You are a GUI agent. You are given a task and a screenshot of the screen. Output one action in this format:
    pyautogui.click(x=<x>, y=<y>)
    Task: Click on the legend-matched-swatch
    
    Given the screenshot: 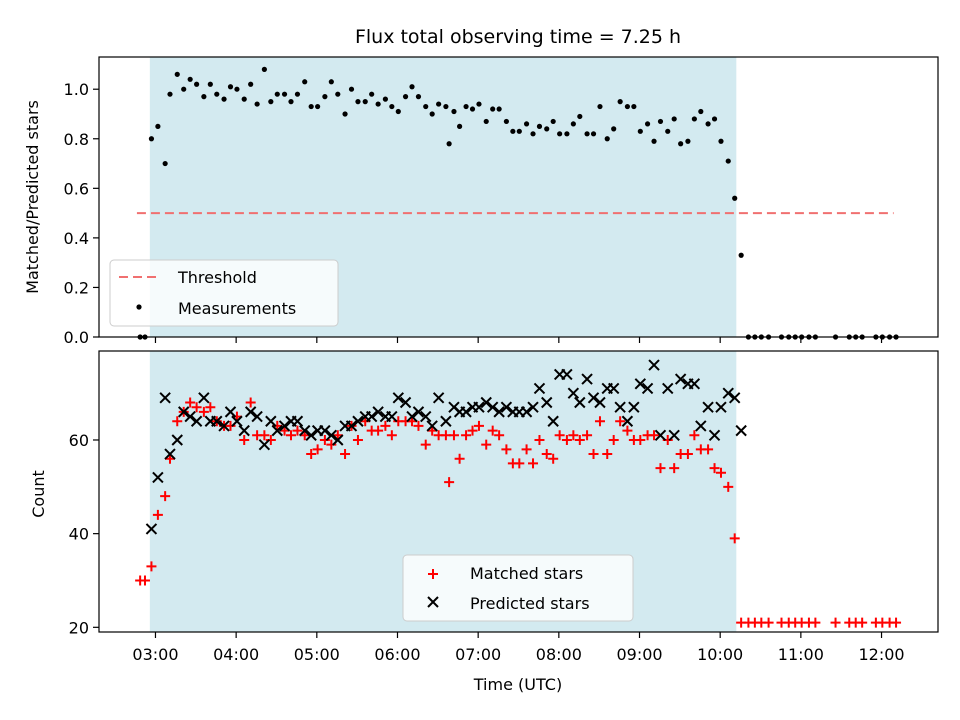 What is the action you would take?
    pyautogui.click(x=433, y=574)
    